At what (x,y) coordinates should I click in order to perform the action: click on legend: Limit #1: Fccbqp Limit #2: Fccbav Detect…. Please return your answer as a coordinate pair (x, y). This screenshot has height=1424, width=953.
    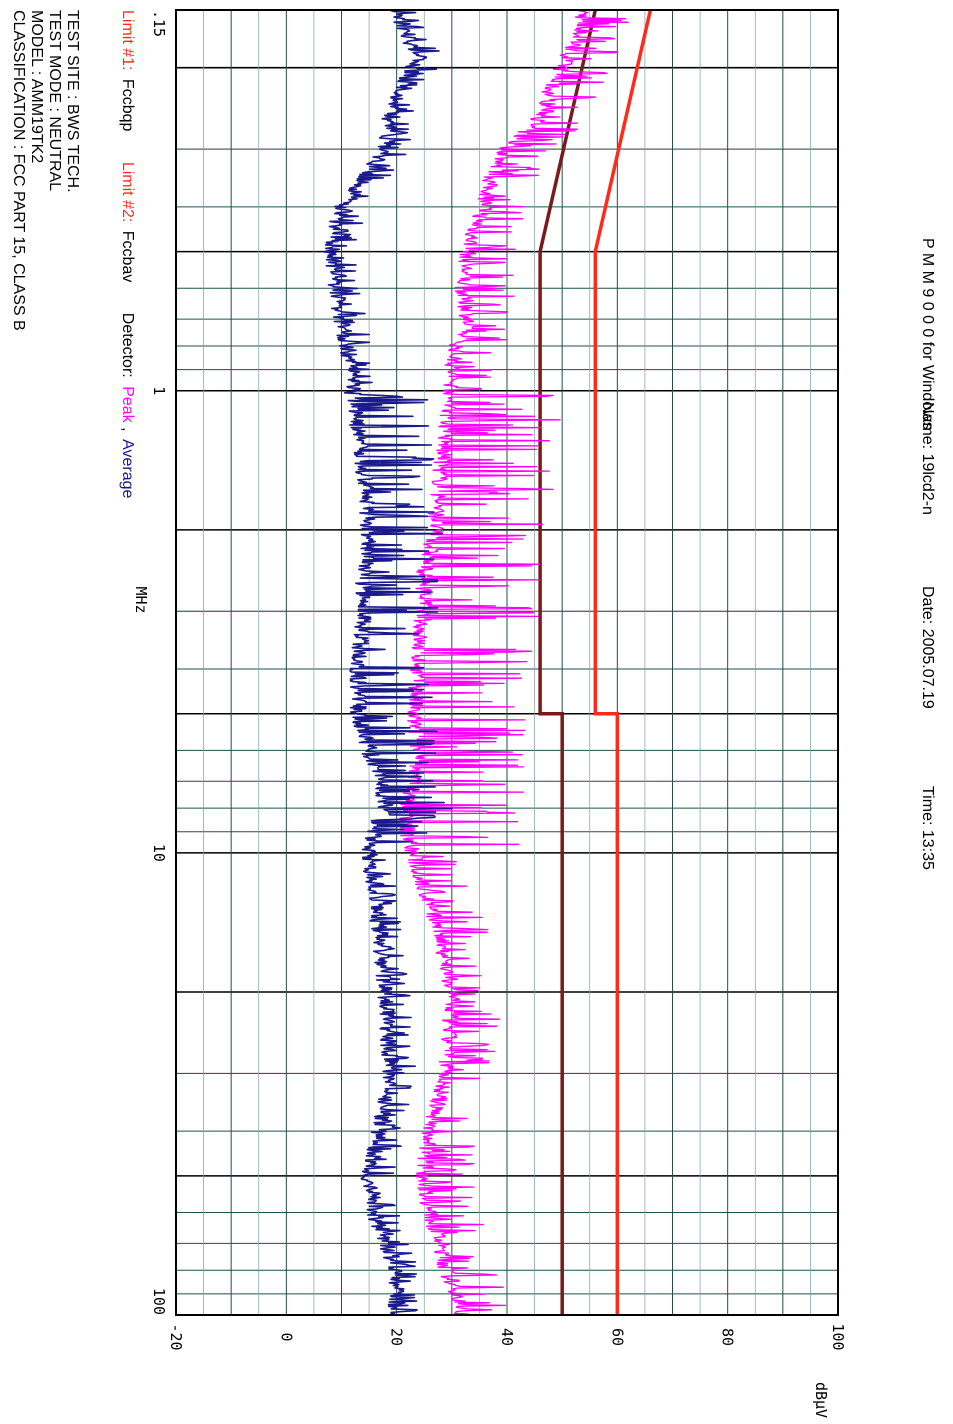
    Looking at the image, I should click on (127, 254).